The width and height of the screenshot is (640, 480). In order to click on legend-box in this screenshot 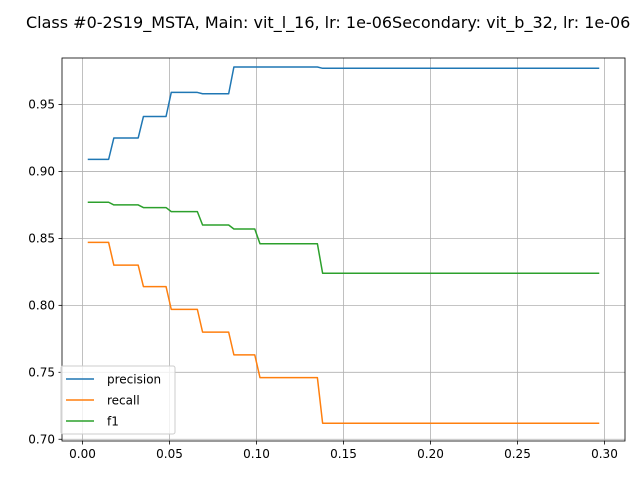, I will do `click(118, 400)`.